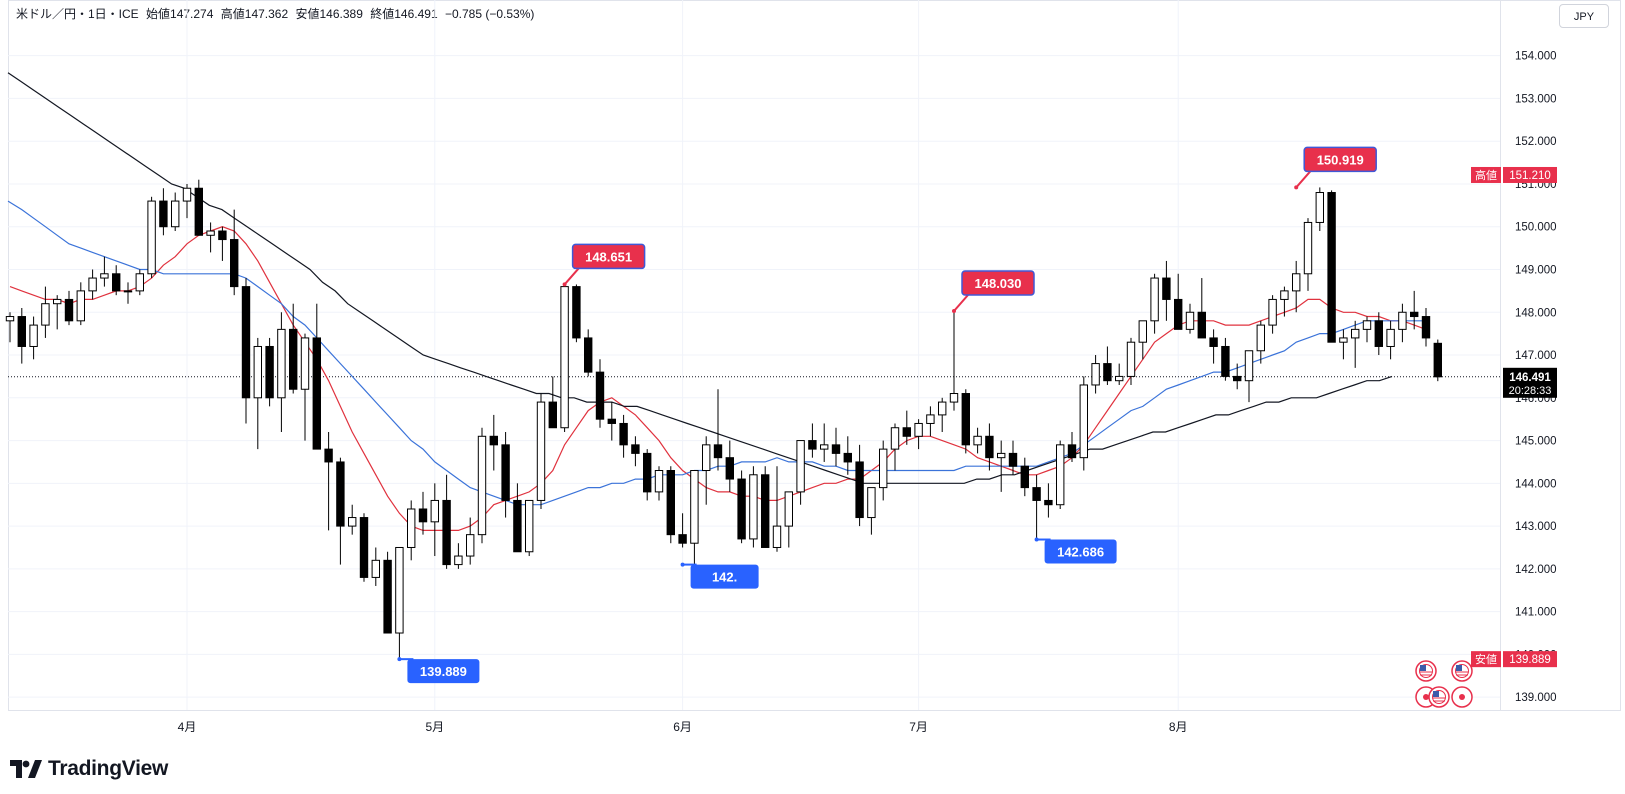 The width and height of the screenshot is (1625, 794). I want to click on y-tick-label: 142.000, so click(1536, 570).